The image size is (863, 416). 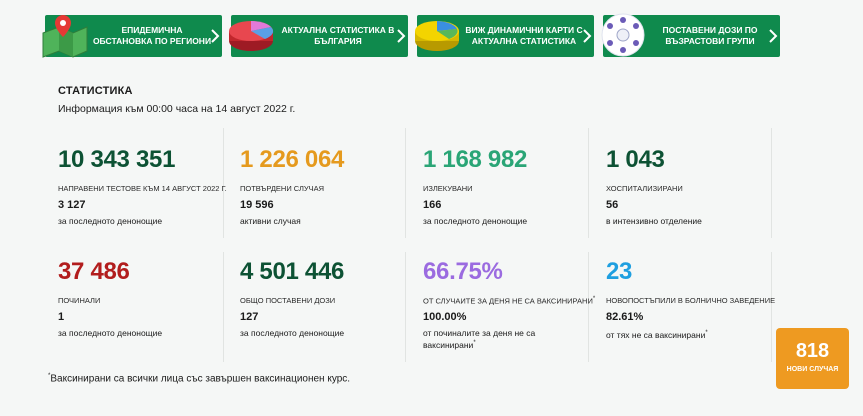 I want to click on stat-value: 1 168 982, so click(x=475, y=159).